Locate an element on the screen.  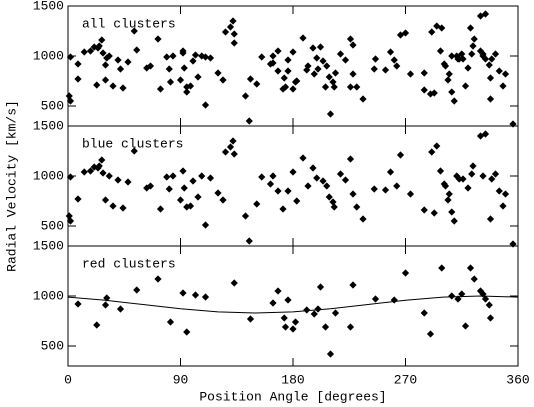
y-tick-label: 1000 is located at coordinates (48, 175).